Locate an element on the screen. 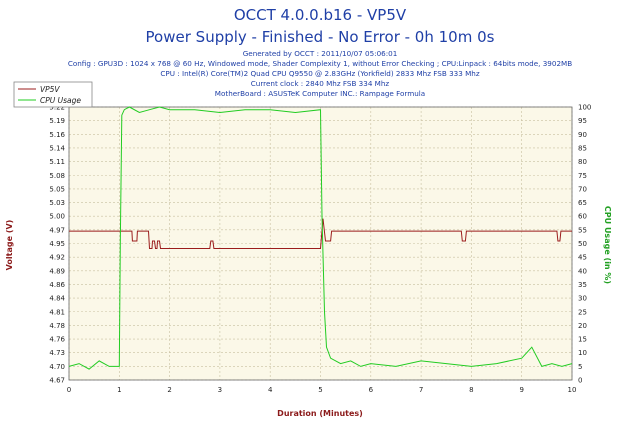  y-tick-label: 4.89 is located at coordinates (57, 271).